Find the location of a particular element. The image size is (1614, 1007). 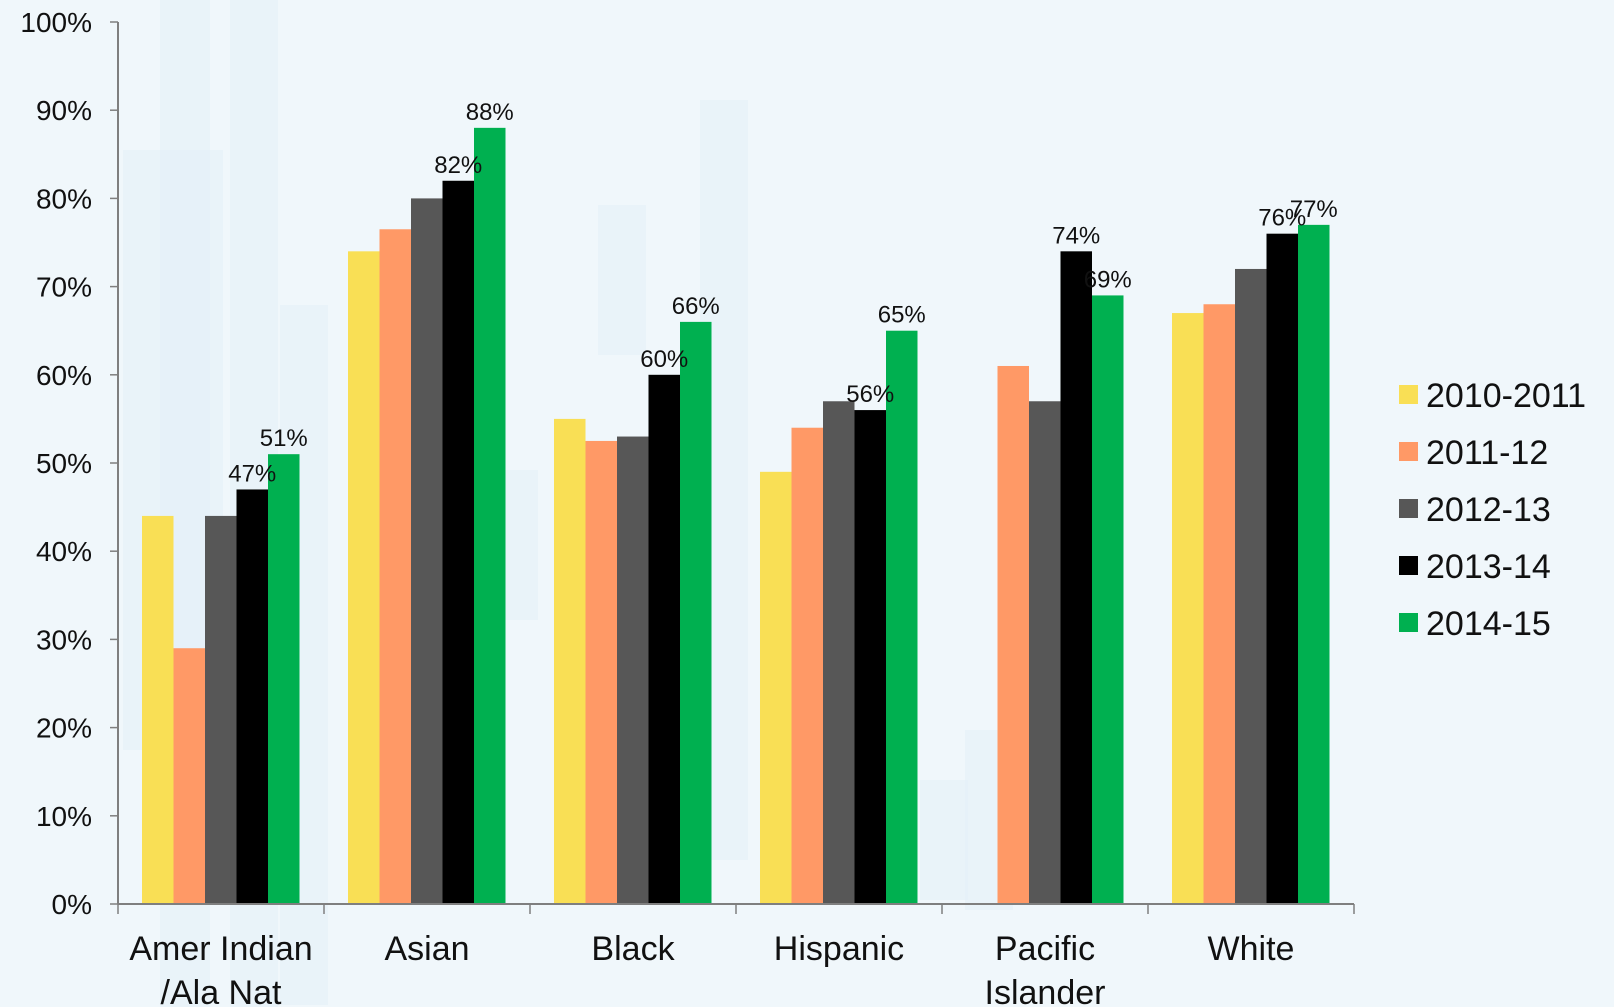

x-category-label: Asian is located at coordinates (426, 949).